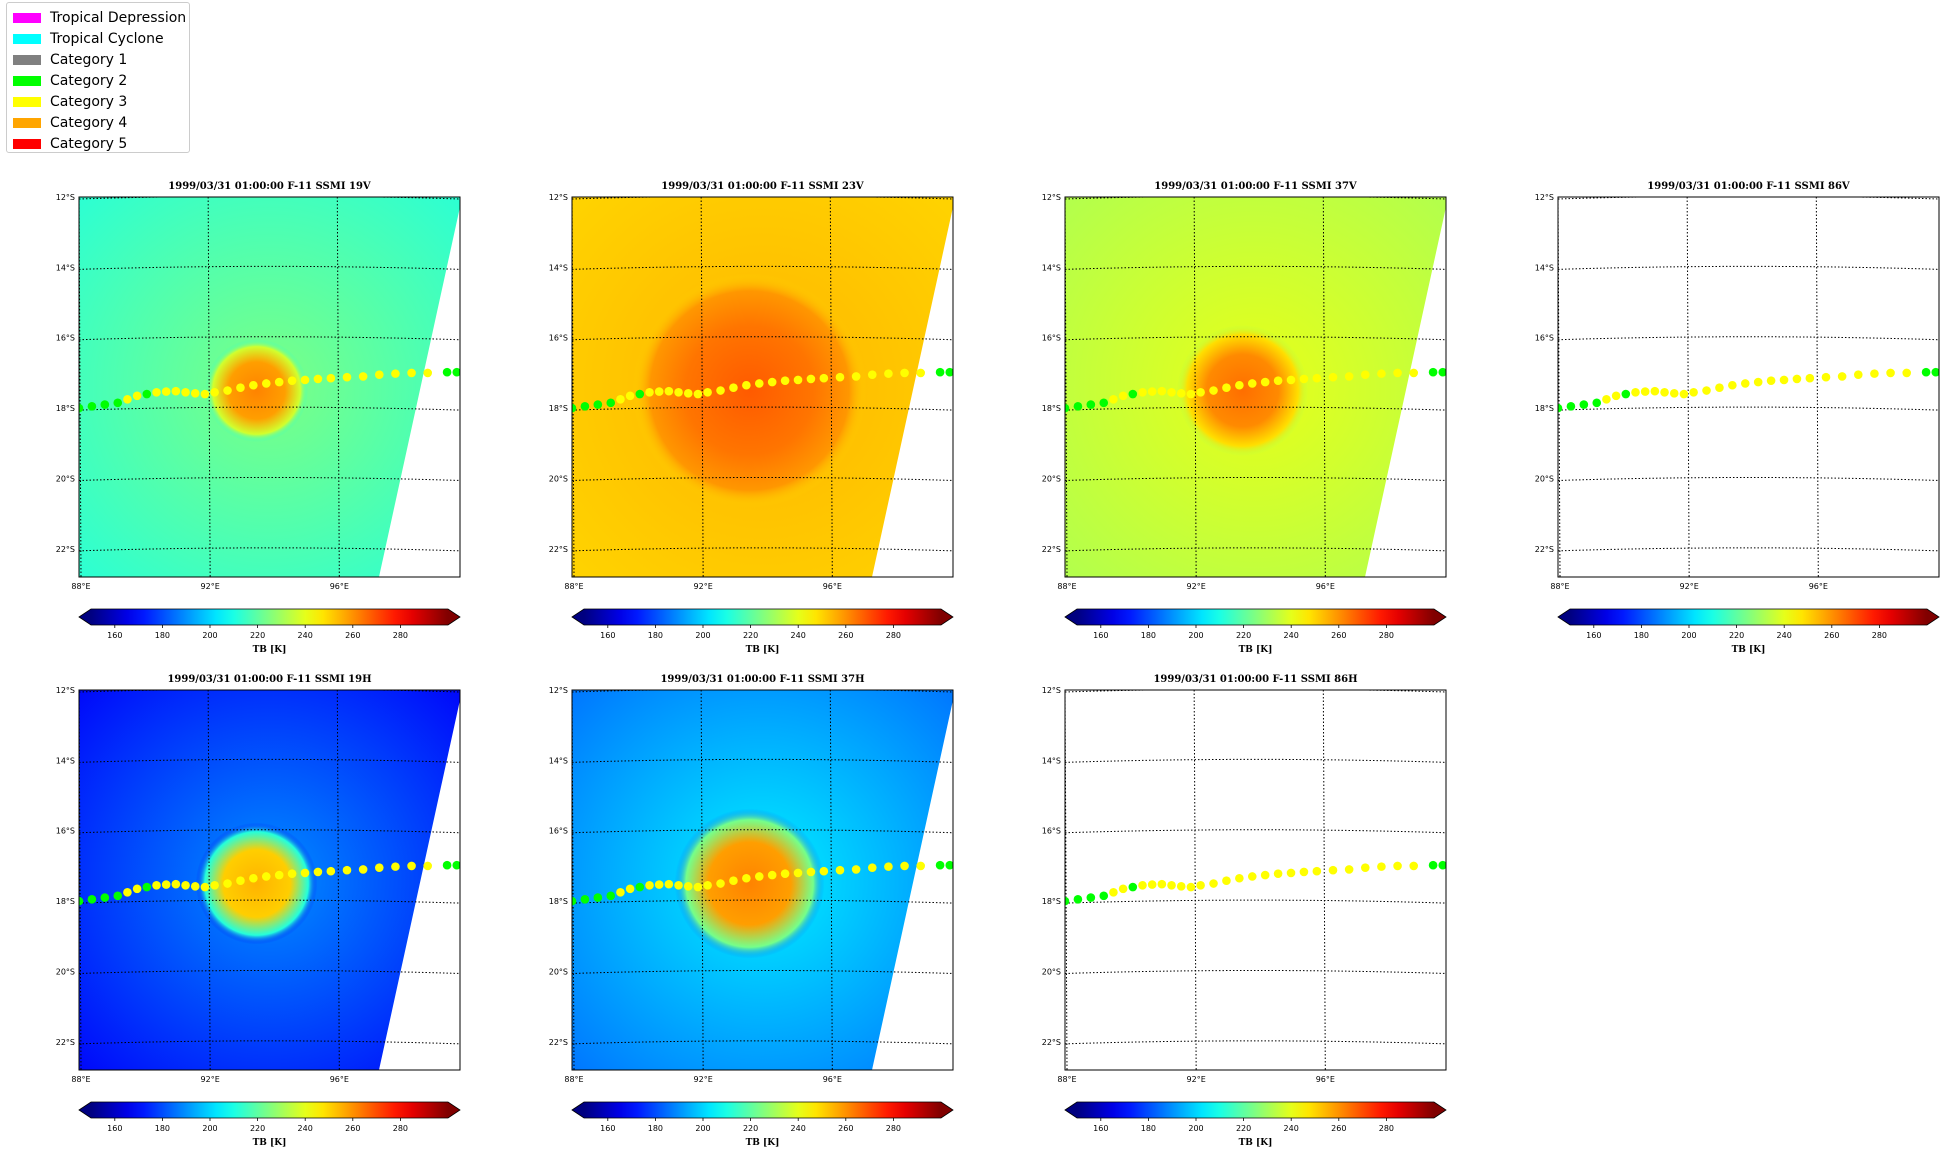 This screenshot has width=1946, height=1162. What do you see at coordinates (101, 38) in the screenshot?
I see `legend-item: Tropical Cyclone` at bounding box center [101, 38].